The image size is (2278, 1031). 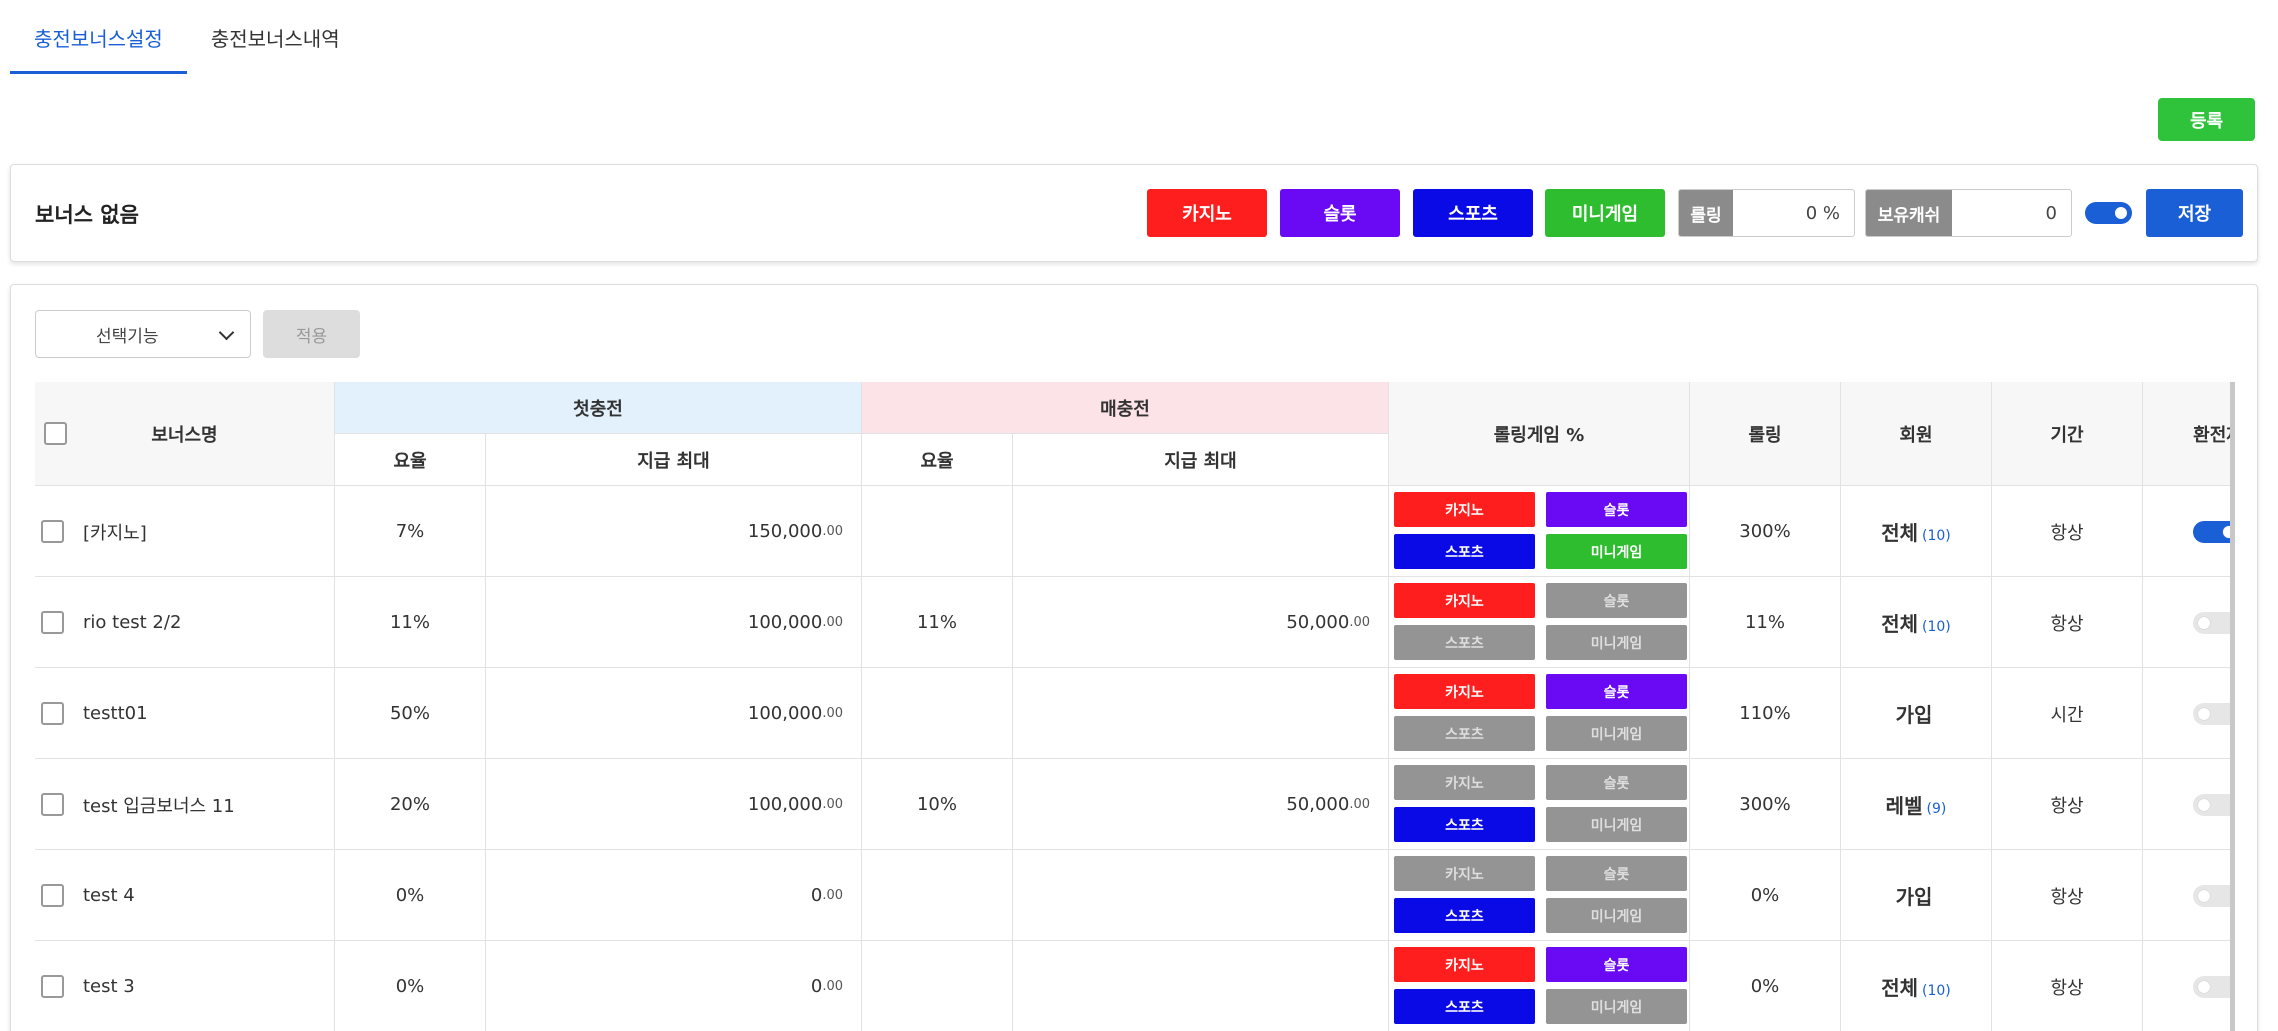 What do you see at coordinates (598, 408) in the screenshot?
I see `header-first-charge: 첫충전` at bounding box center [598, 408].